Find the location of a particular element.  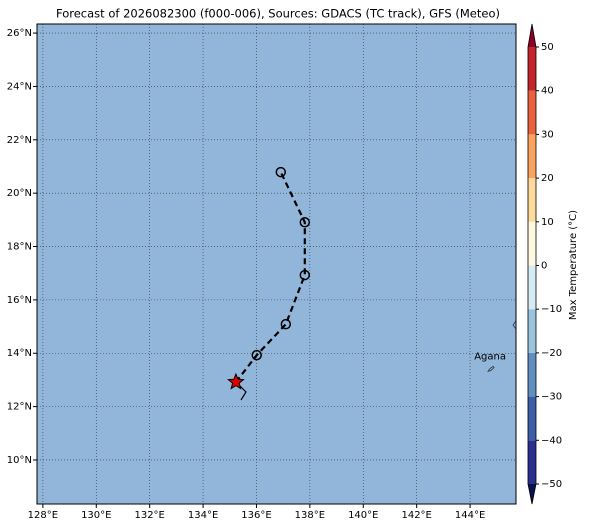

y-tick-label: 26°N is located at coordinates (19, 33).